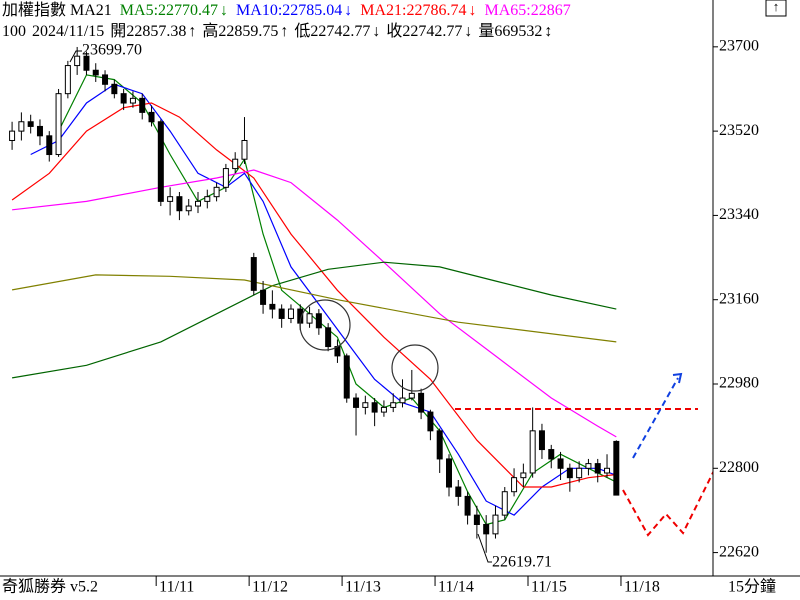 Image resolution: width=800 pixels, height=600 pixels. What do you see at coordinates (400, 588) in the screenshot?
I see `footer` at bounding box center [400, 588].